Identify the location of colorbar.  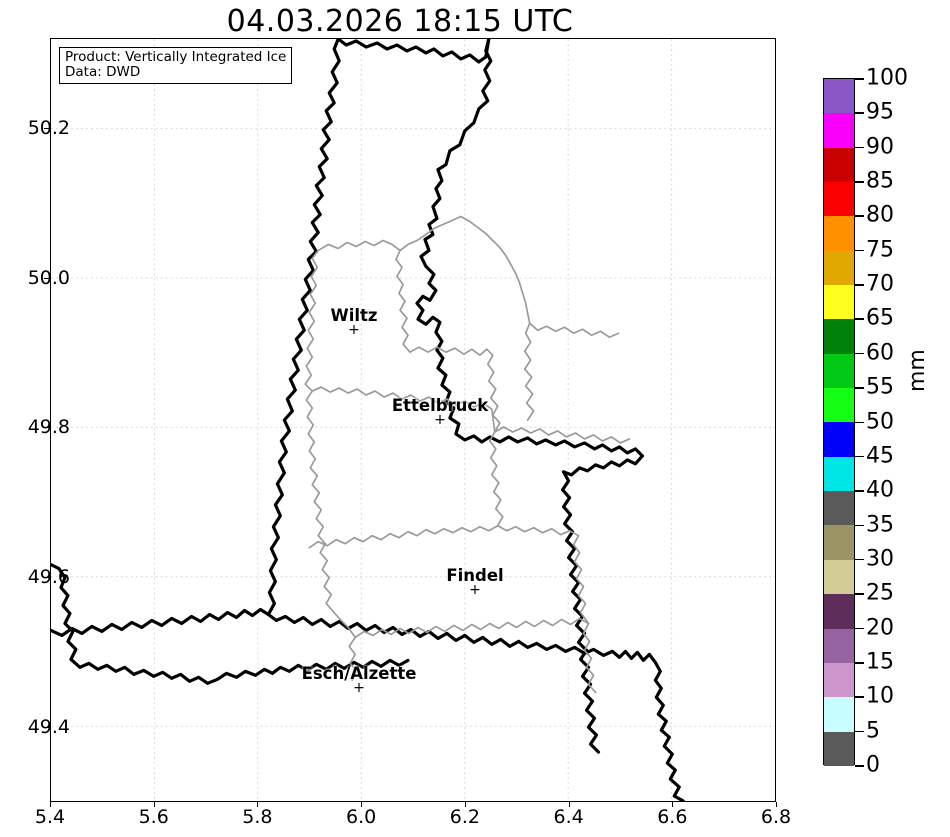
(839, 422).